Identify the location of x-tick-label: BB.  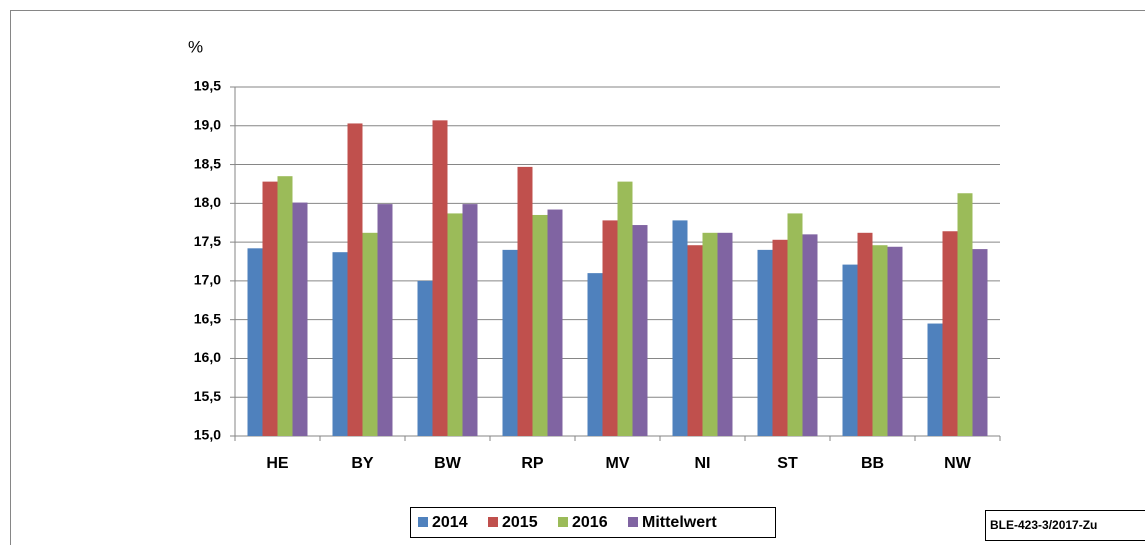
(872, 463).